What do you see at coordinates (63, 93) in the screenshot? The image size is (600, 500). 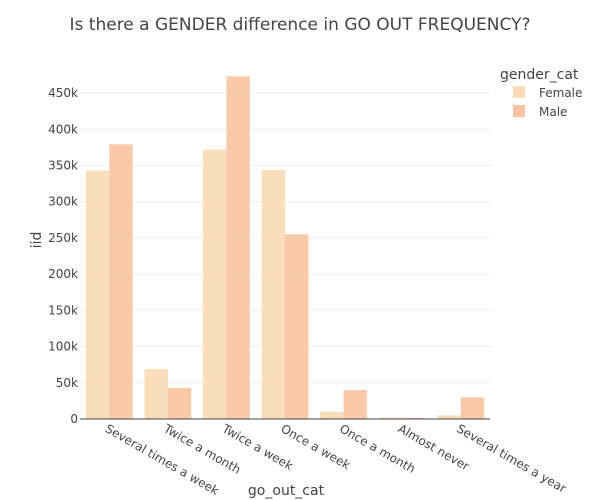 I see `y-tick-label: 450k` at bounding box center [63, 93].